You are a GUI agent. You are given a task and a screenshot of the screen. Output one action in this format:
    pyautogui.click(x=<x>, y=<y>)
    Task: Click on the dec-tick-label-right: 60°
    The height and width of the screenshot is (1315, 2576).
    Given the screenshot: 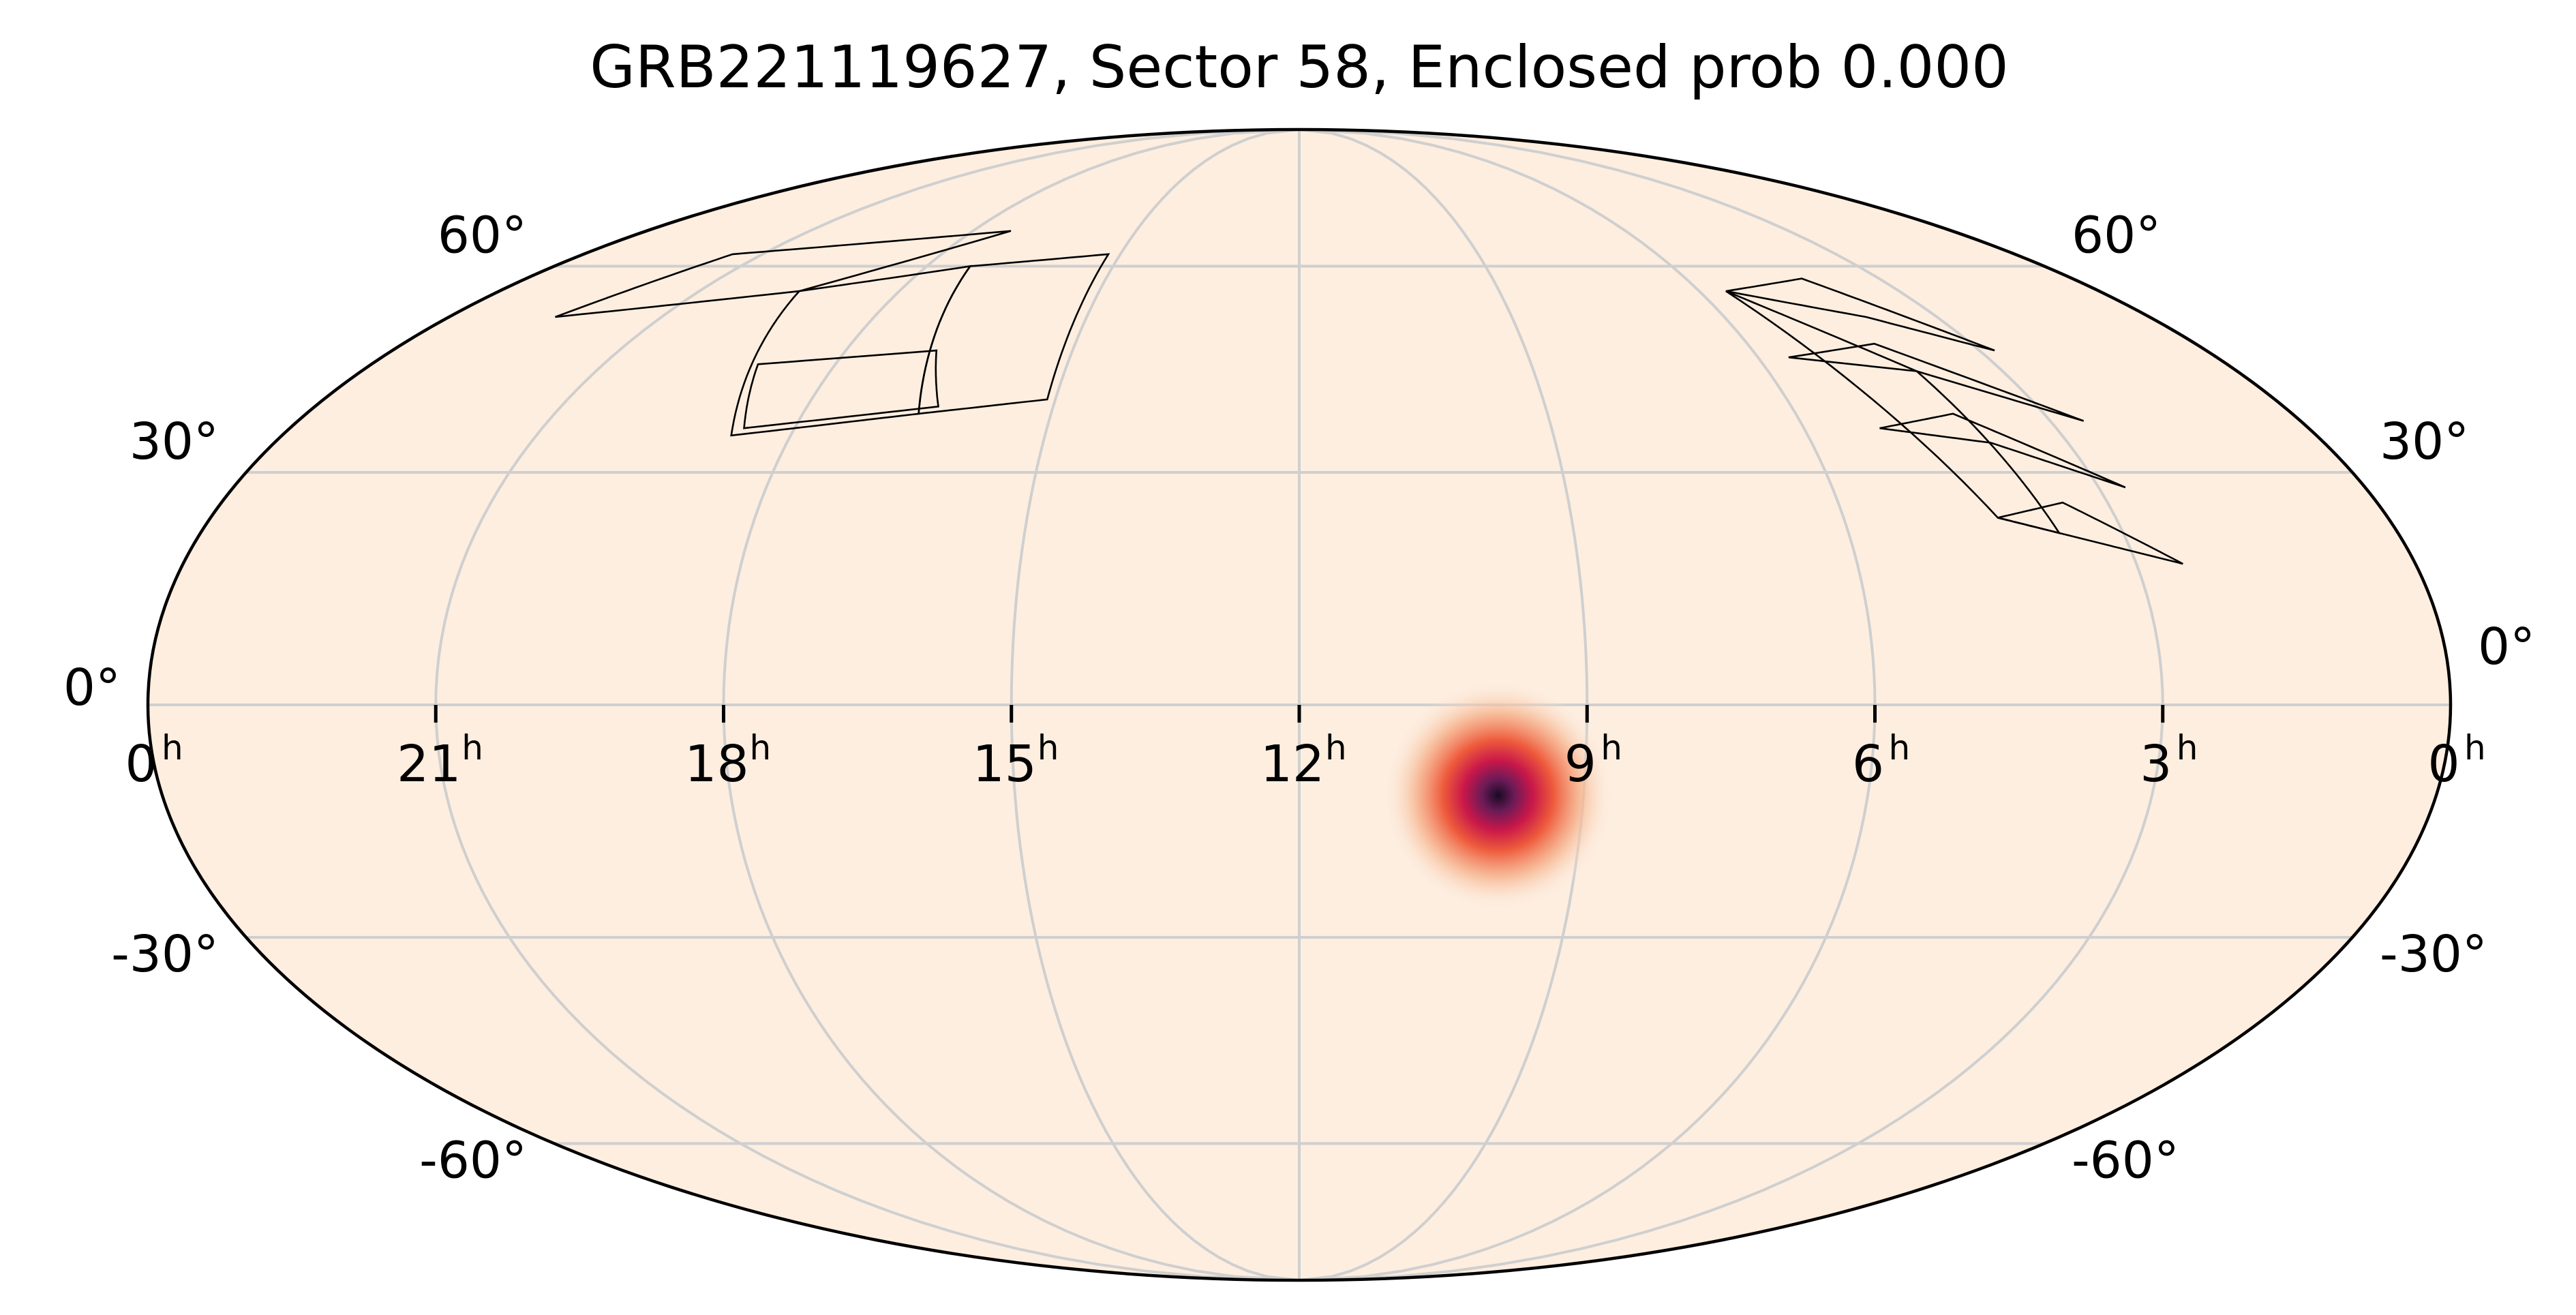 What is the action you would take?
    pyautogui.click(x=2116, y=236)
    